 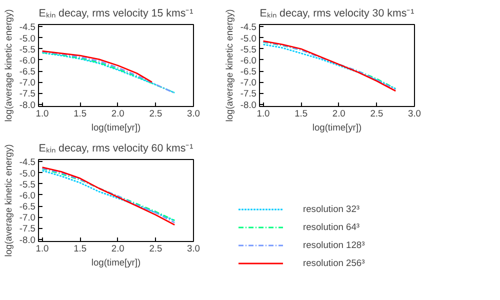 I want to click on legend-label: resolution 32³, so click(x=331, y=209).